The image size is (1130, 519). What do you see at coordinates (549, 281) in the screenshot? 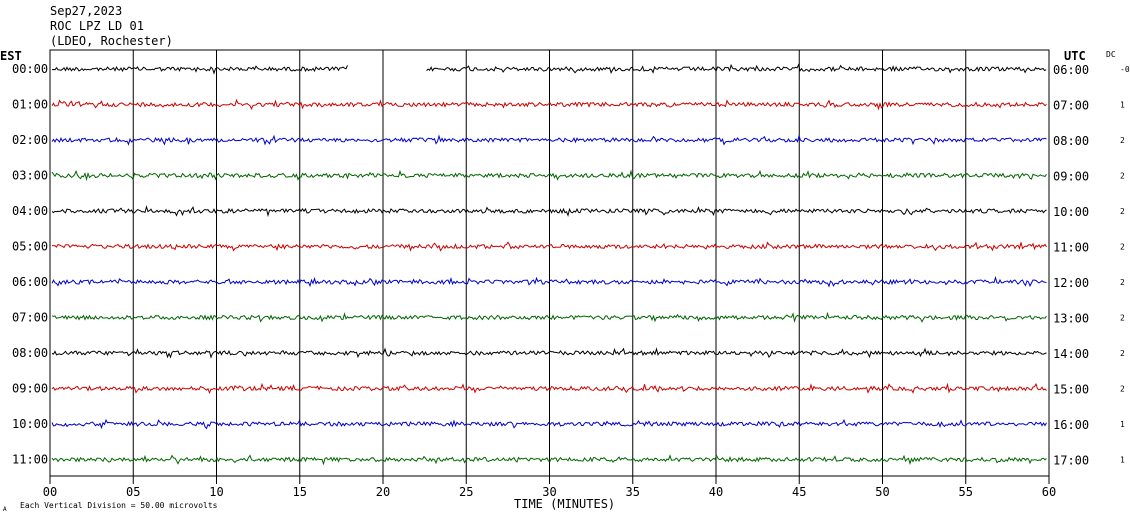
I see `trace-line-06:00` at bounding box center [549, 281].